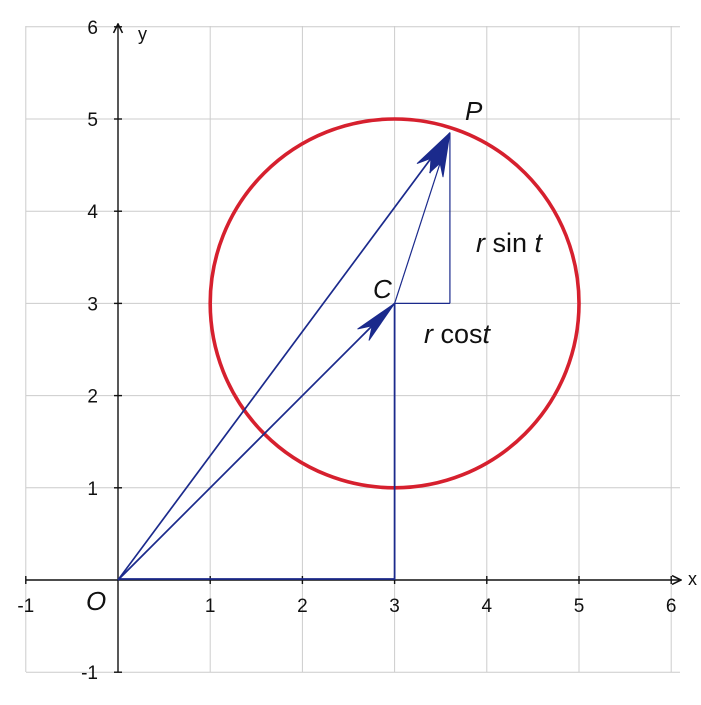 This screenshot has height=705, width=701. What do you see at coordinates (440, 155) in the screenshot?
I see `vector-cp-arrowhead` at bounding box center [440, 155].